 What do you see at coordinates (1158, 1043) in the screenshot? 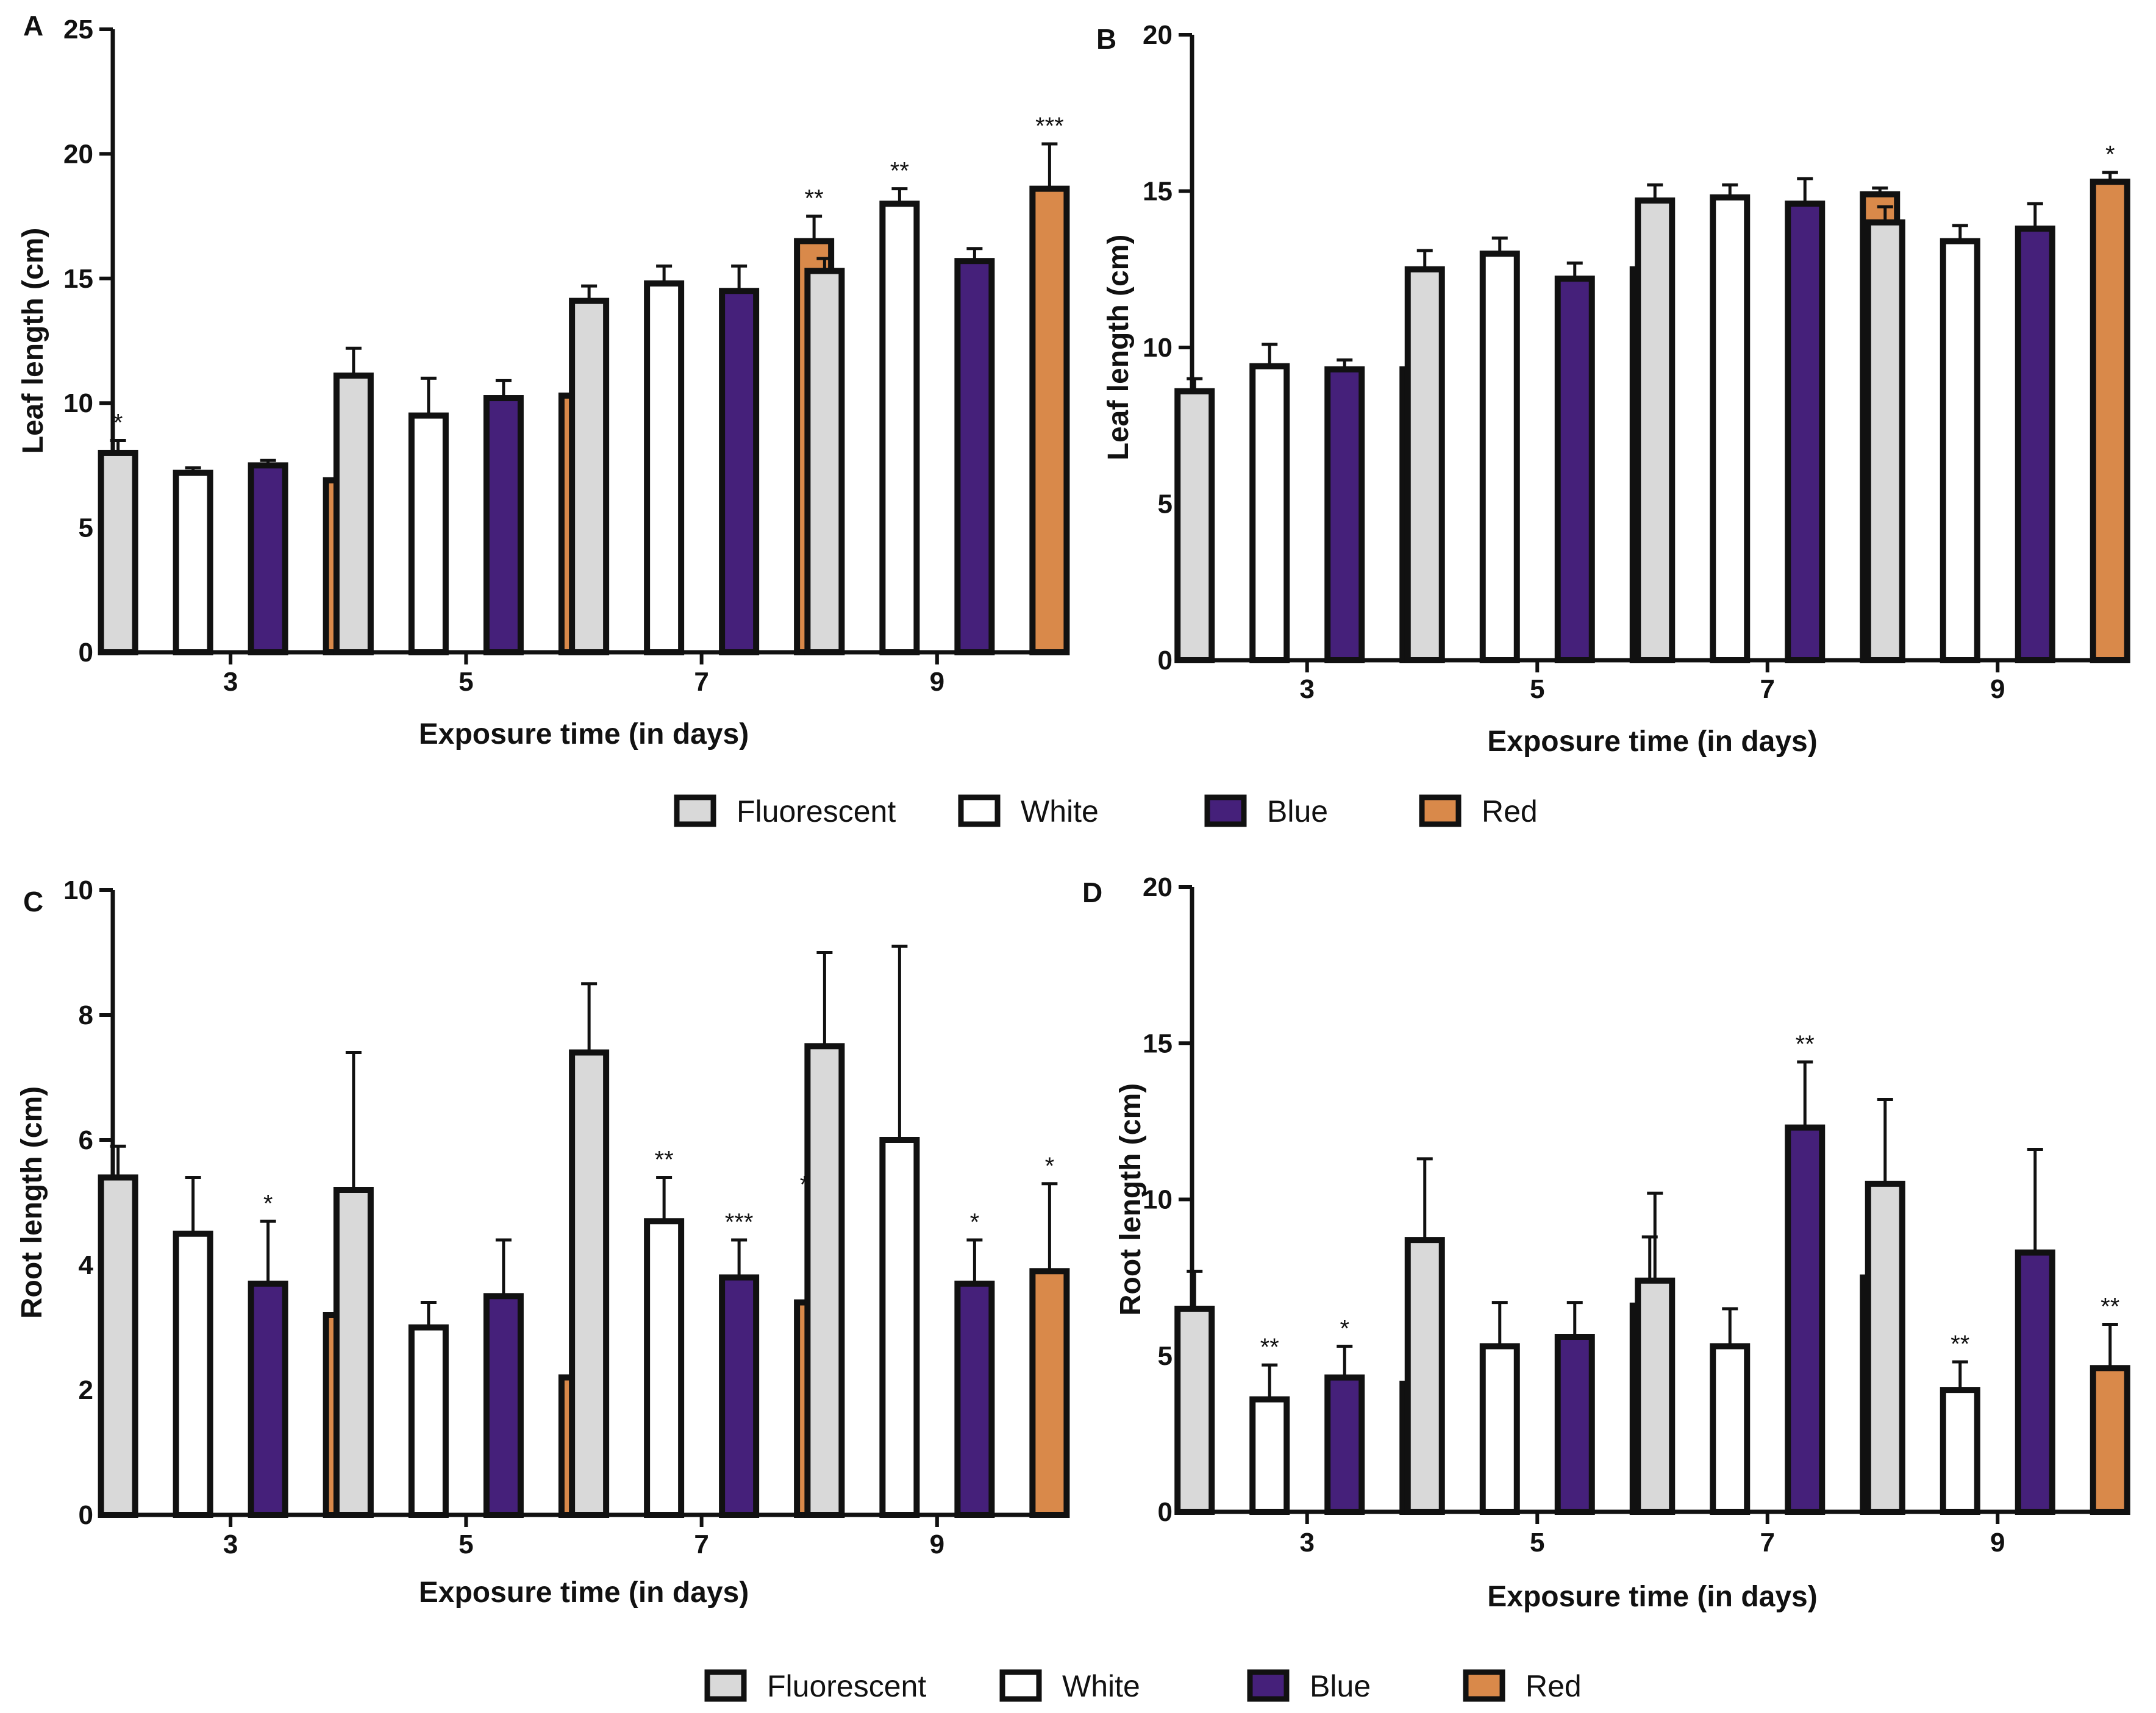
I see `y-tick-label: 15` at bounding box center [1158, 1043].